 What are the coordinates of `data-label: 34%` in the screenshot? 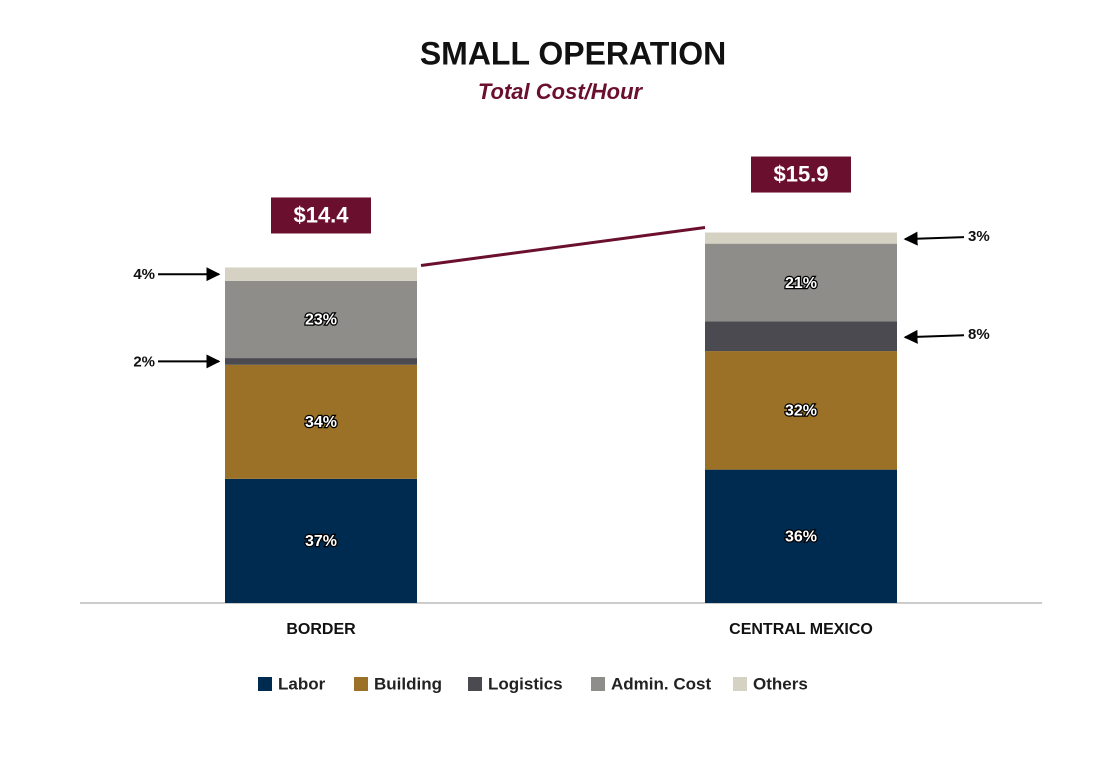 It's located at (321, 422).